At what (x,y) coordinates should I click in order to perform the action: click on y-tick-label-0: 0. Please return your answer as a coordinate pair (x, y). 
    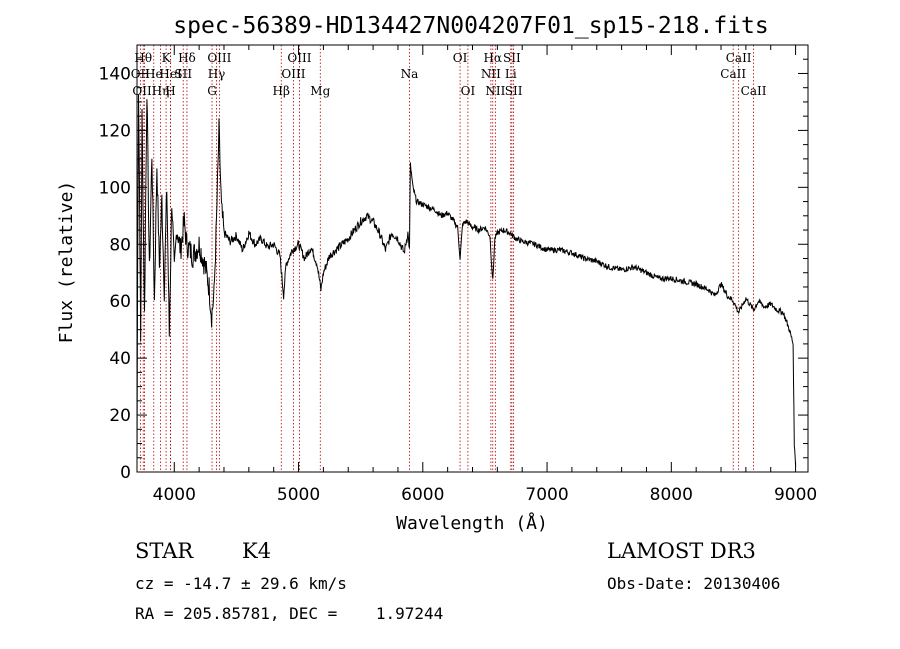
    Looking at the image, I should click on (125, 473).